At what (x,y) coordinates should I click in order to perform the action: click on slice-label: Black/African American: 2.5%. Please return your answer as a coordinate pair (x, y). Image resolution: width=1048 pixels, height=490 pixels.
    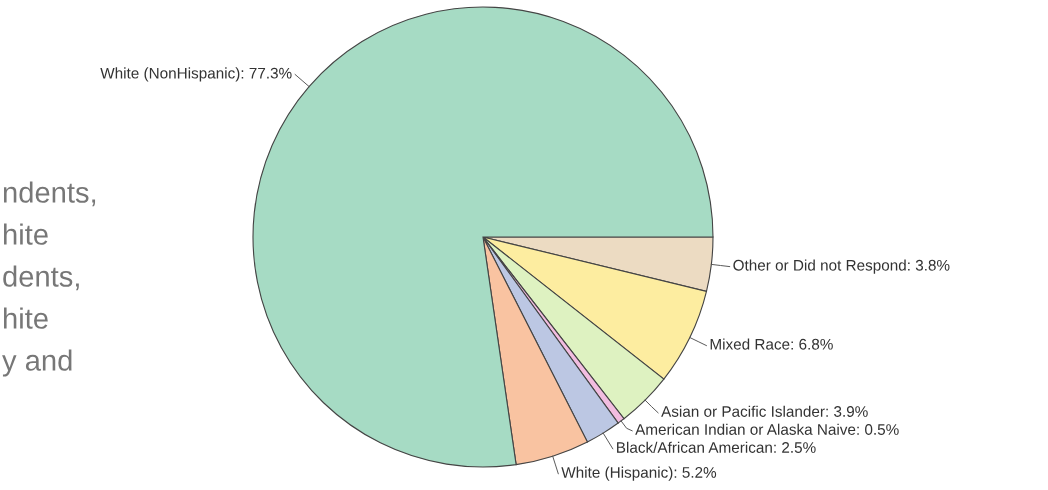
    Looking at the image, I should click on (716, 447).